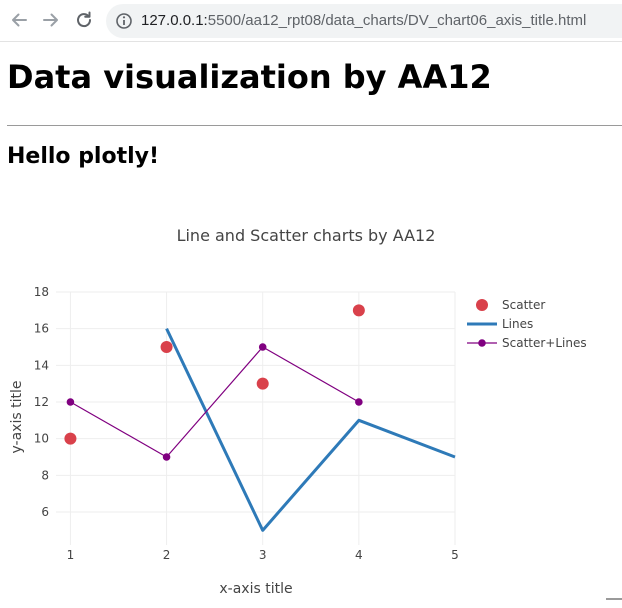 Image resolution: width=622 pixels, height=608 pixels. What do you see at coordinates (71, 555) in the screenshot?
I see `x-tick-label: 1` at bounding box center [71, 555].